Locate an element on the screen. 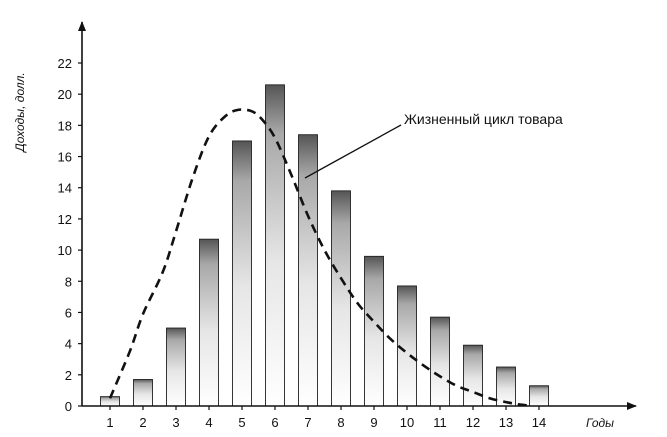 The width and height of the screenshot is (667, 437). x-tick-label: 2 is located at coordinates (142, 422).